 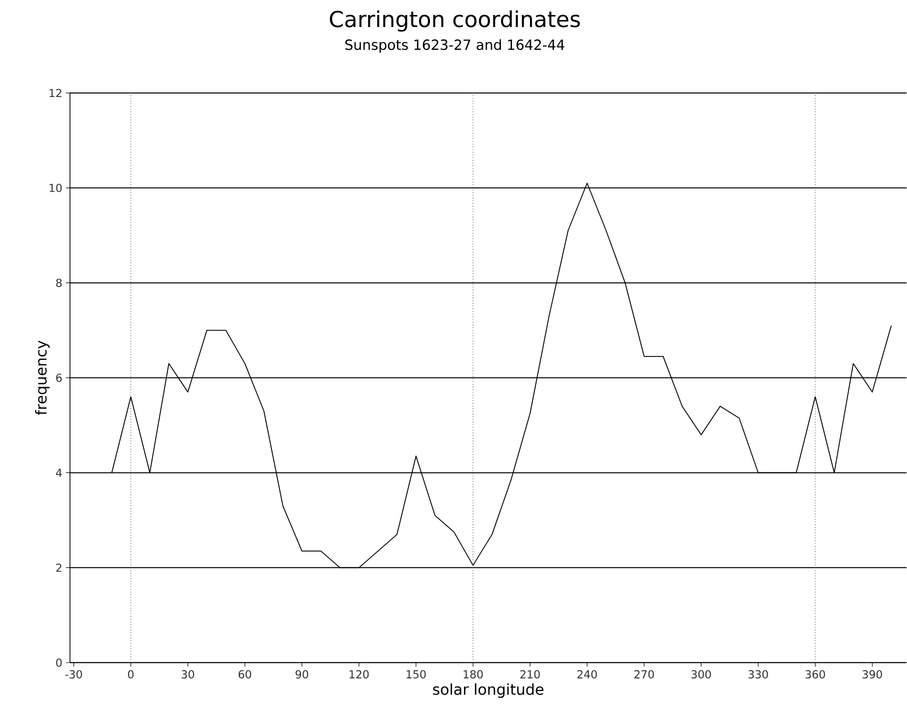 What do you see at coordinates (815, 674) in the screenshot?
I see `x-tick-label: 360` at bounding box center [815, 674].